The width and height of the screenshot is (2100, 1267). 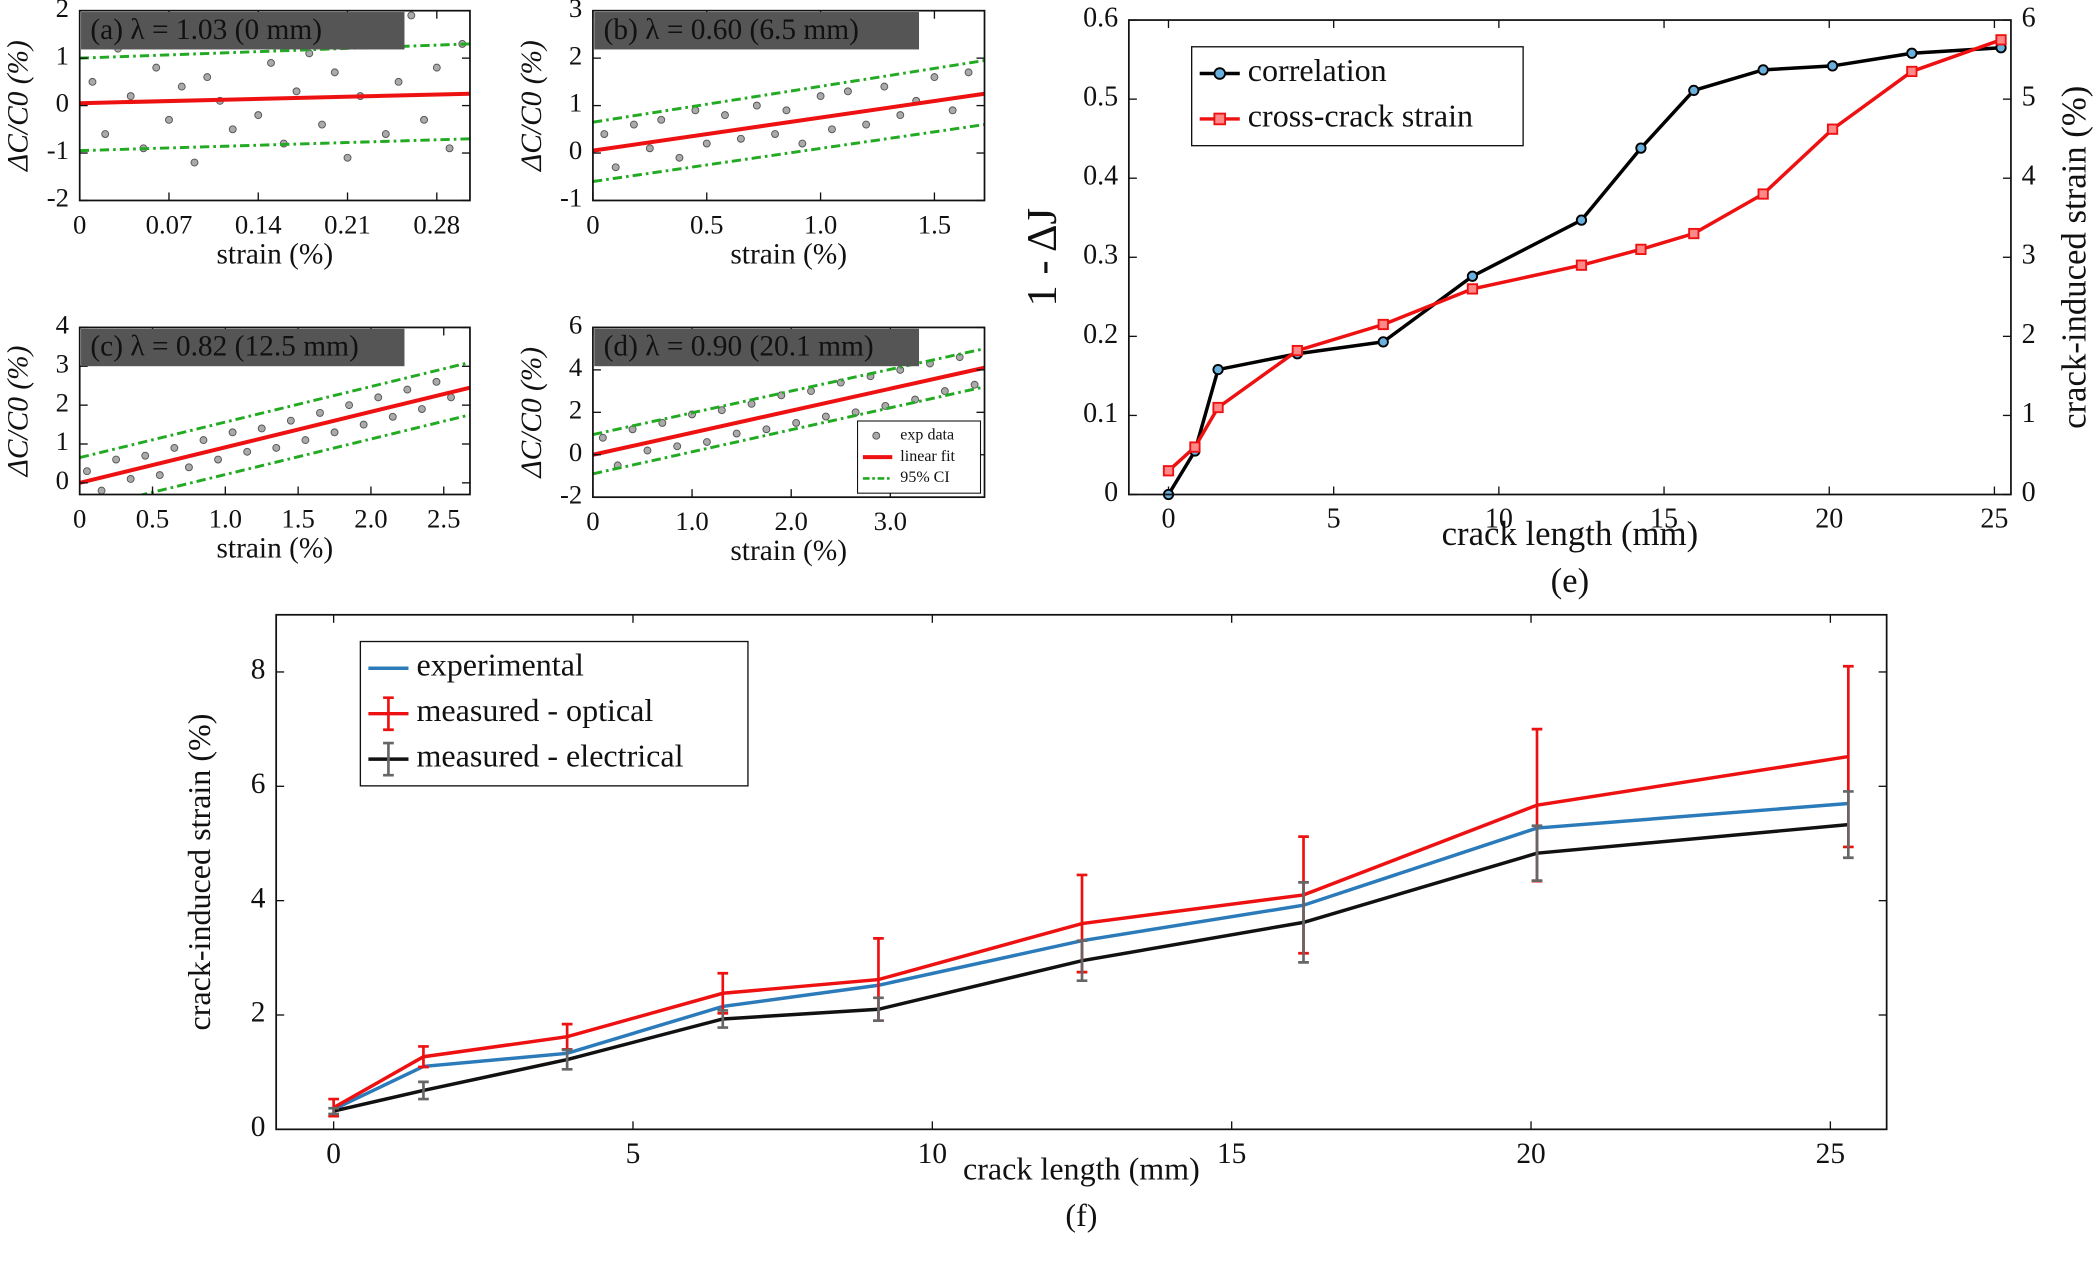 What do you see at coordinates (924, 477) in the screenshot?
I see `legend-label: 95% CI` at bounding box center [924, 477].